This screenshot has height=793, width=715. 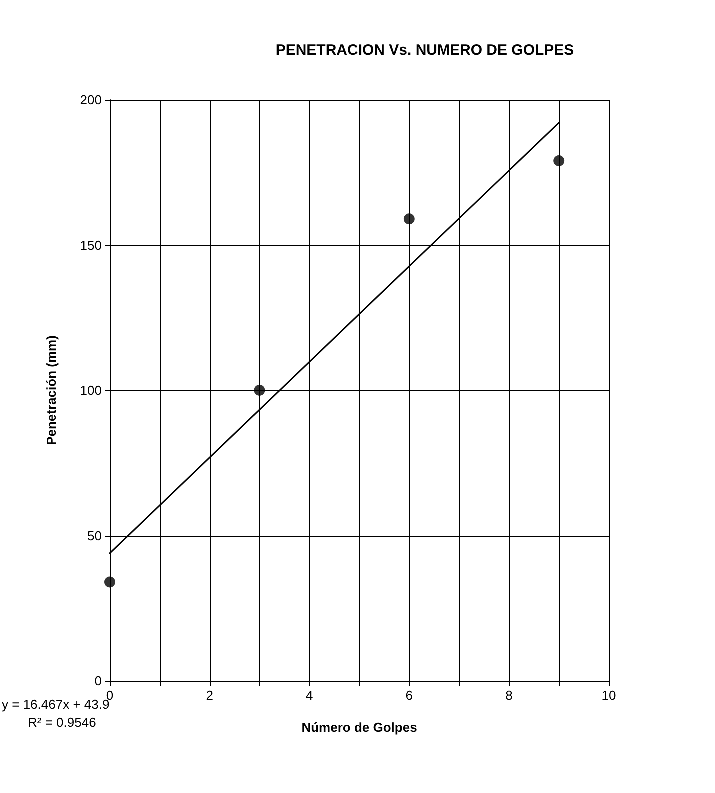 I want to click on x-tick-label: 4, so click(x=310, y=695).